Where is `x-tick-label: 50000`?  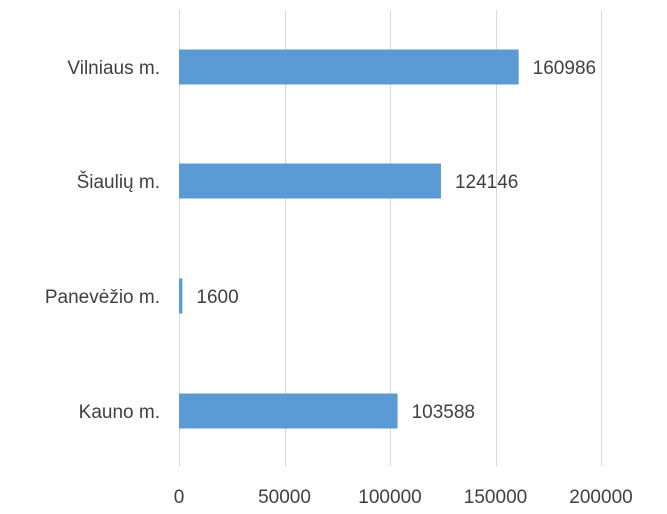 x-tick-label: 50000 is located at coordinates (284, 497).